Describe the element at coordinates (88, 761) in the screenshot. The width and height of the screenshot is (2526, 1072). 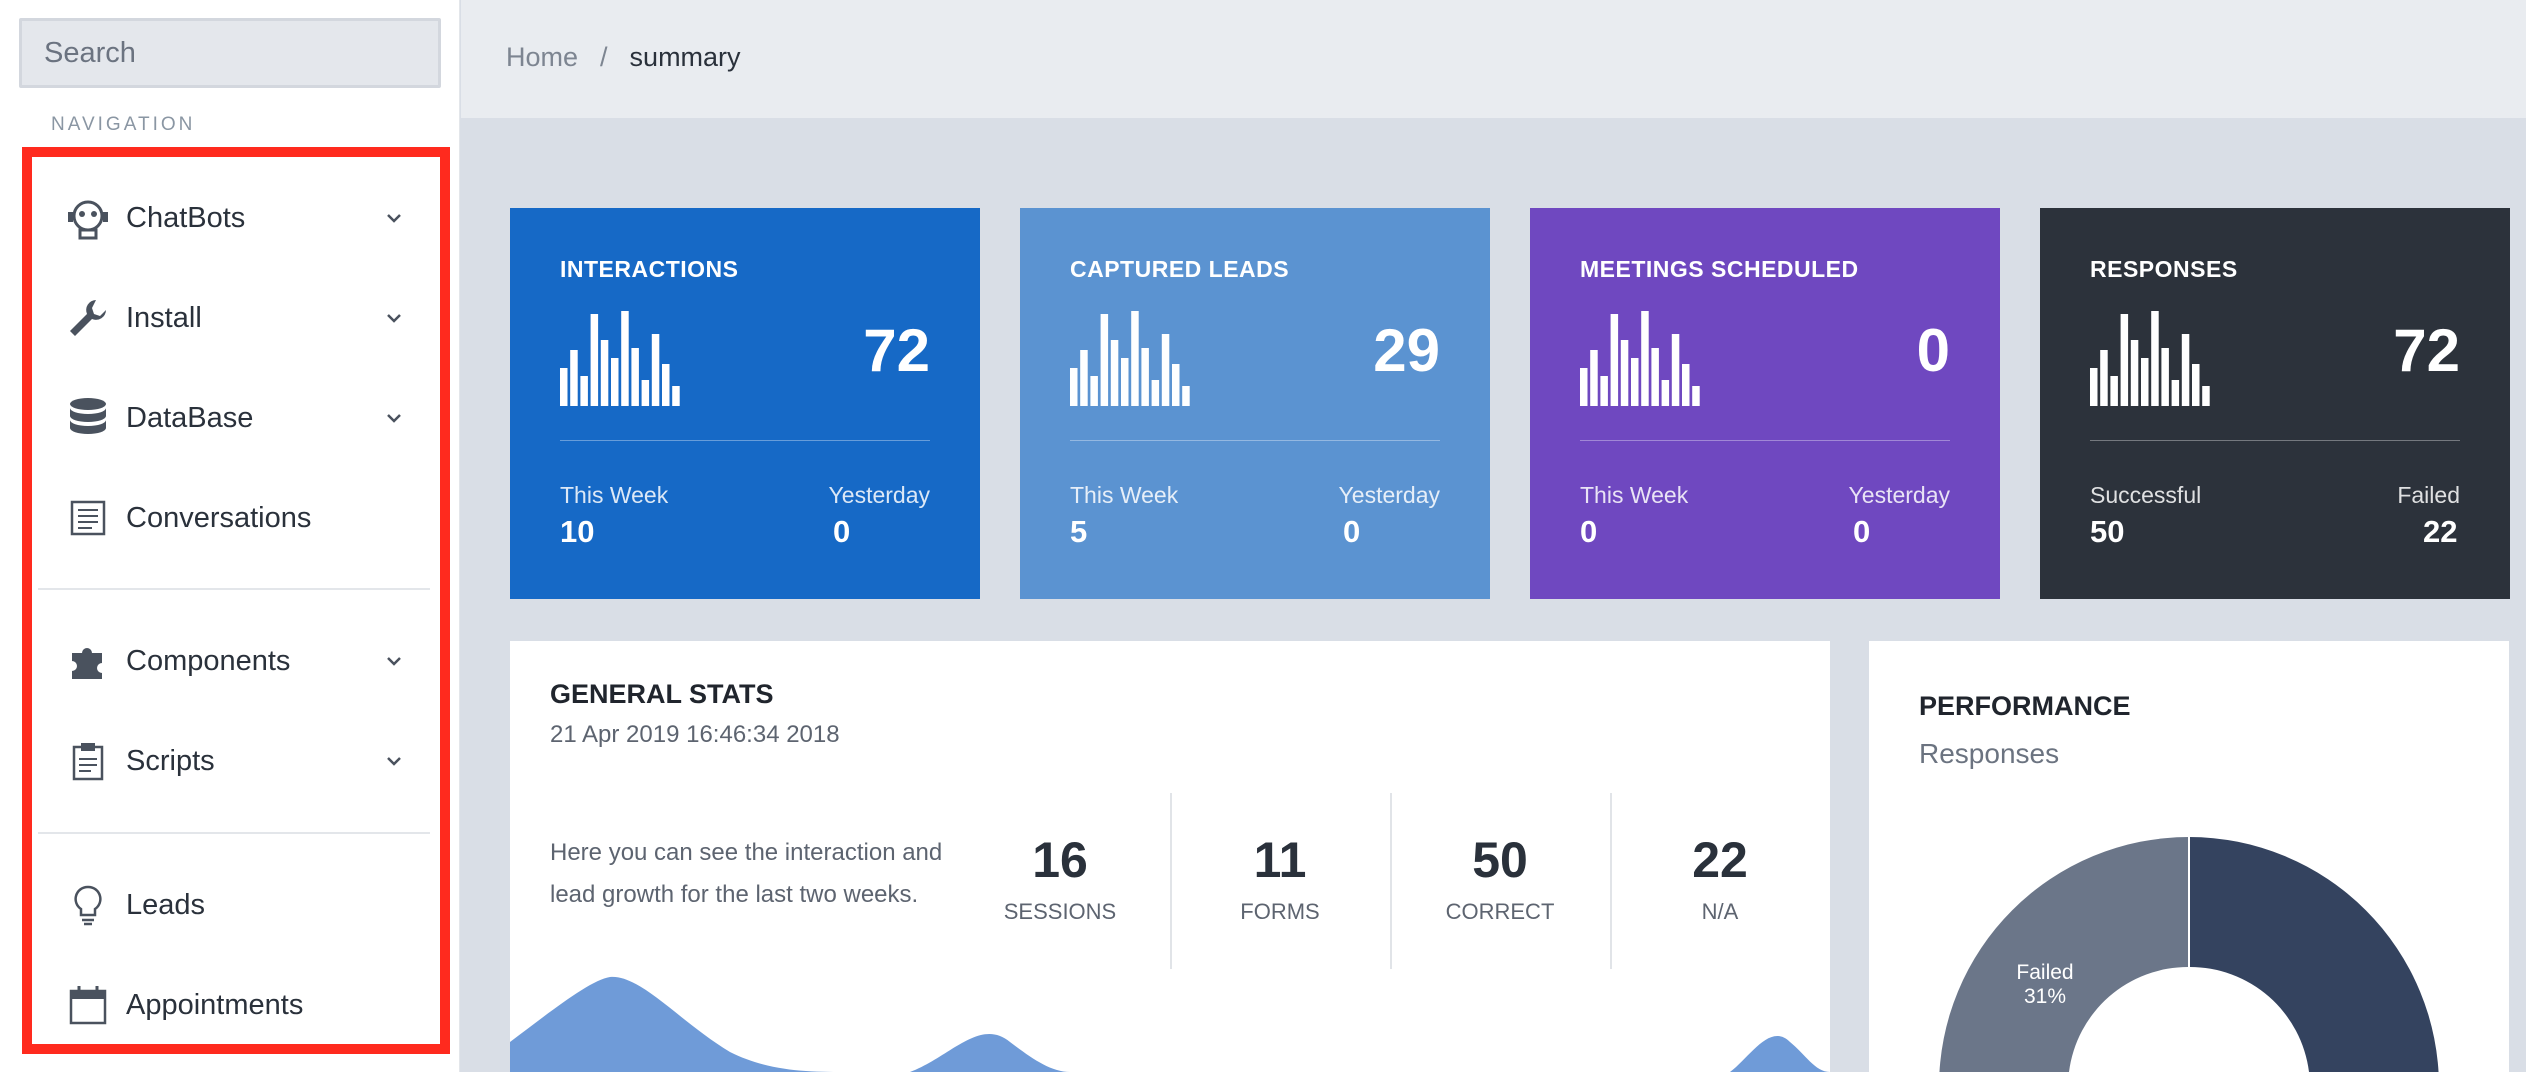
I see `clipboard-icon` at that location.